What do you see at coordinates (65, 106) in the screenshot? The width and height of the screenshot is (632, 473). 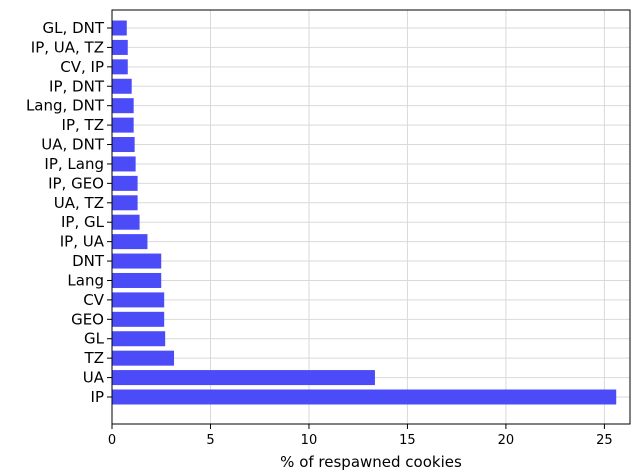 I see `y-tick-label: Lang, DNT` at bounding box center [65, 106].